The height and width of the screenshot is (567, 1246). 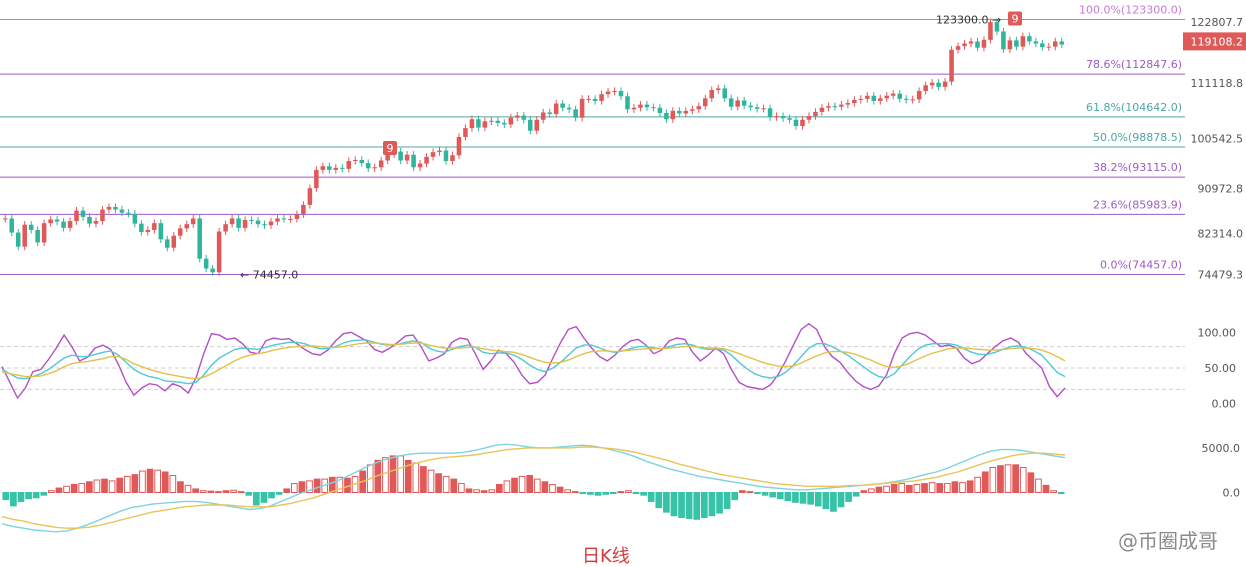 What do you see at coordinates (1141, 265) in the screenshot?
I see `fib-label: 0.0%(74457.0)` at bounding box center [1141, 265].